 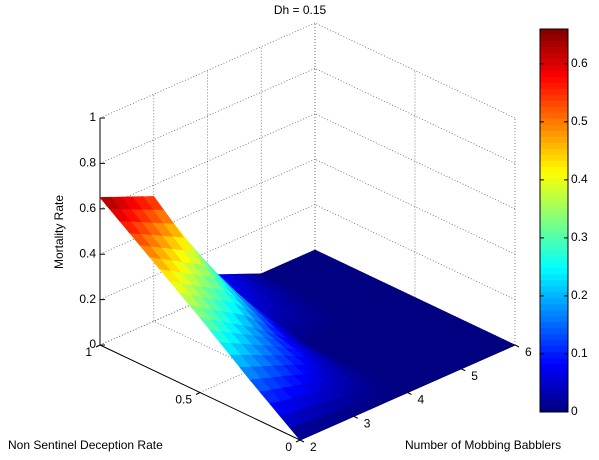 What do you see at coordinates (87, 208) in the screenshot?
I see `z-tick-label: 0.6` at bounding box center [87, 208].